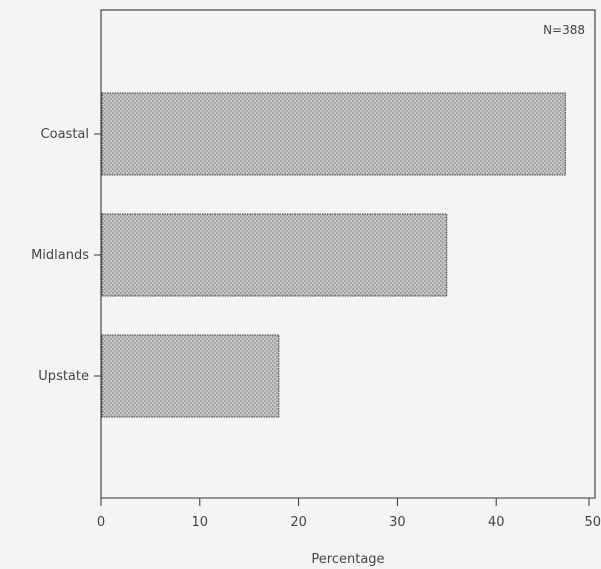 The width and height of the screenshot is (601, 569). Describe the element at coordinates (298, 522) in the screenshot. I see `x-tick-label: 20` at that location.